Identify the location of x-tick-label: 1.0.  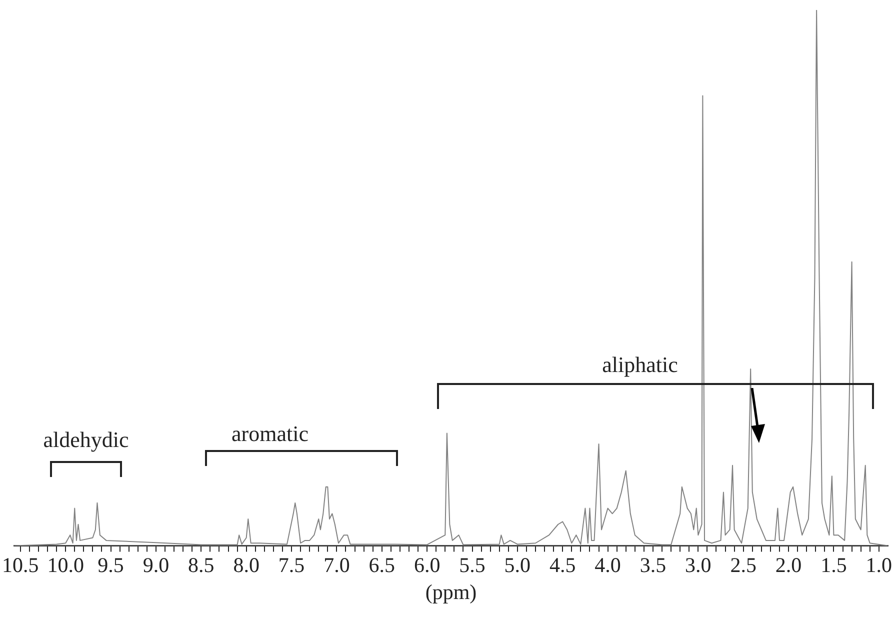
(879, 564).